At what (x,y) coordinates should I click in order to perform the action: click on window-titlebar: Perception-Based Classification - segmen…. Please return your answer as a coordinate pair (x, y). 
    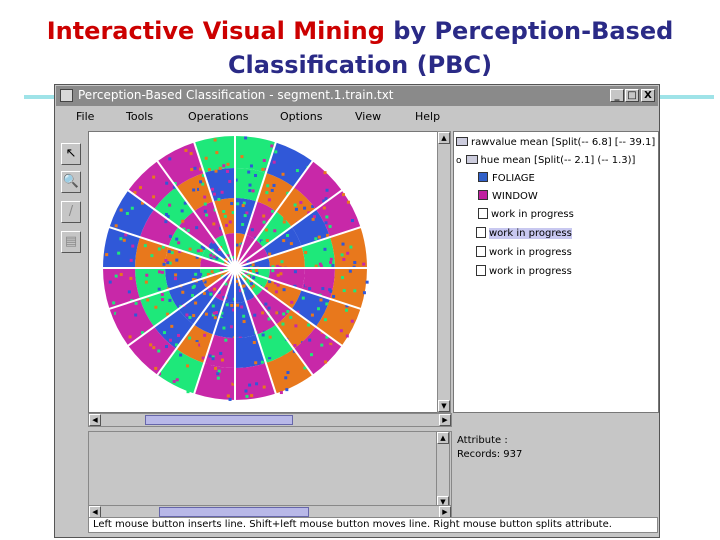
    Looking at the image, I should click on (357, 96).